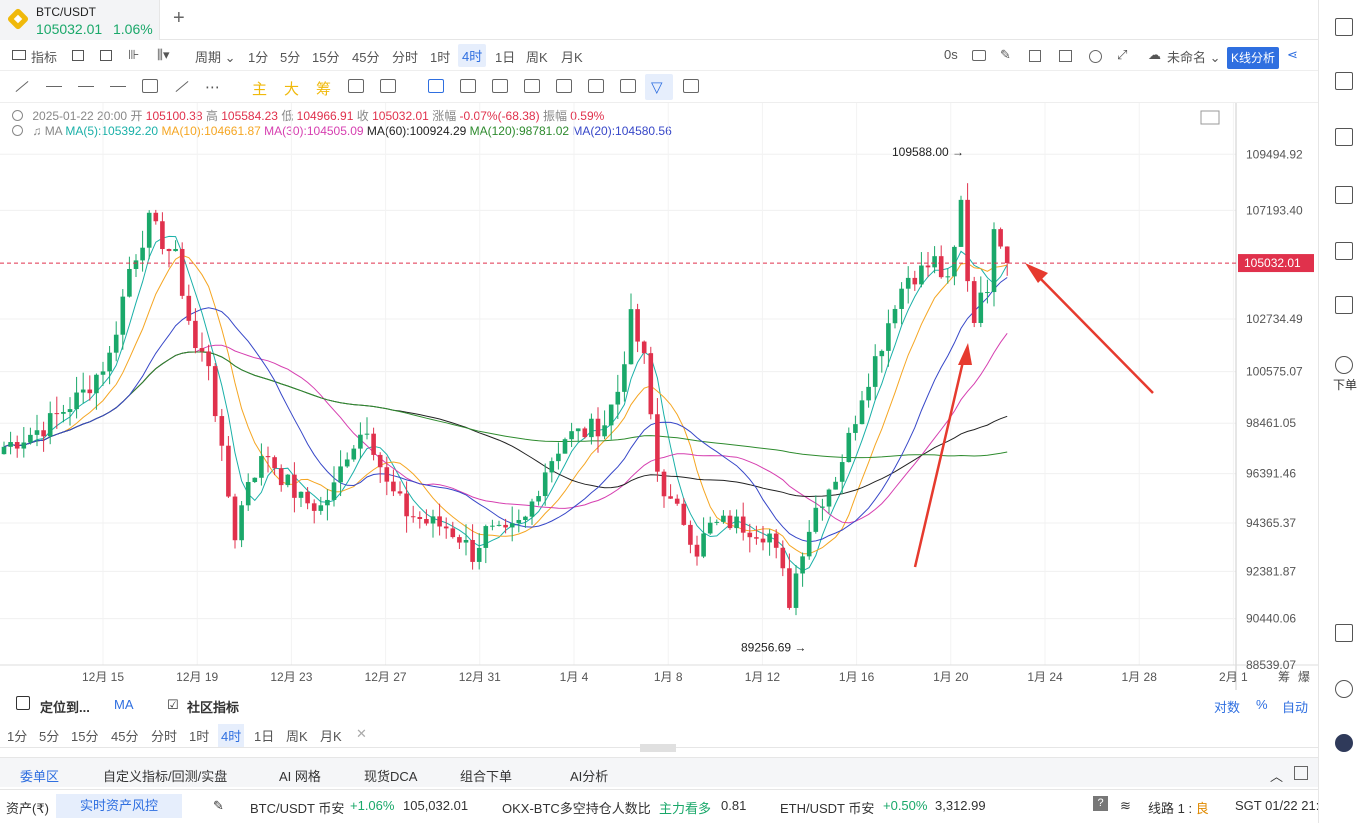  I want to click on bottom-interval-45m: 45分, so click(125, 736).